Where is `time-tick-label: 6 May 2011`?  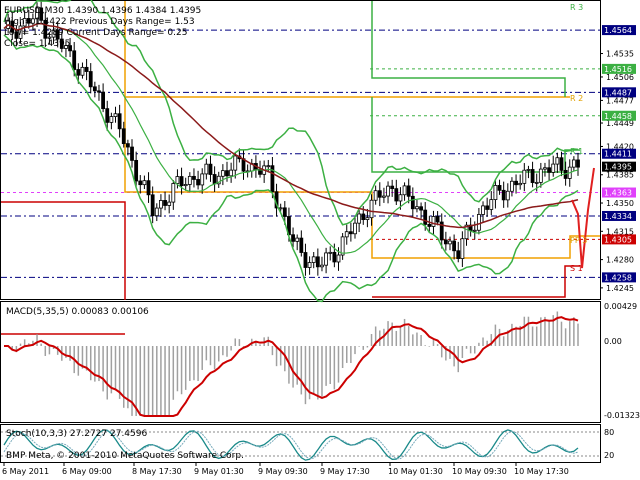 time-tick-label: 6 May 2011 is located at coordinates (25, 471).